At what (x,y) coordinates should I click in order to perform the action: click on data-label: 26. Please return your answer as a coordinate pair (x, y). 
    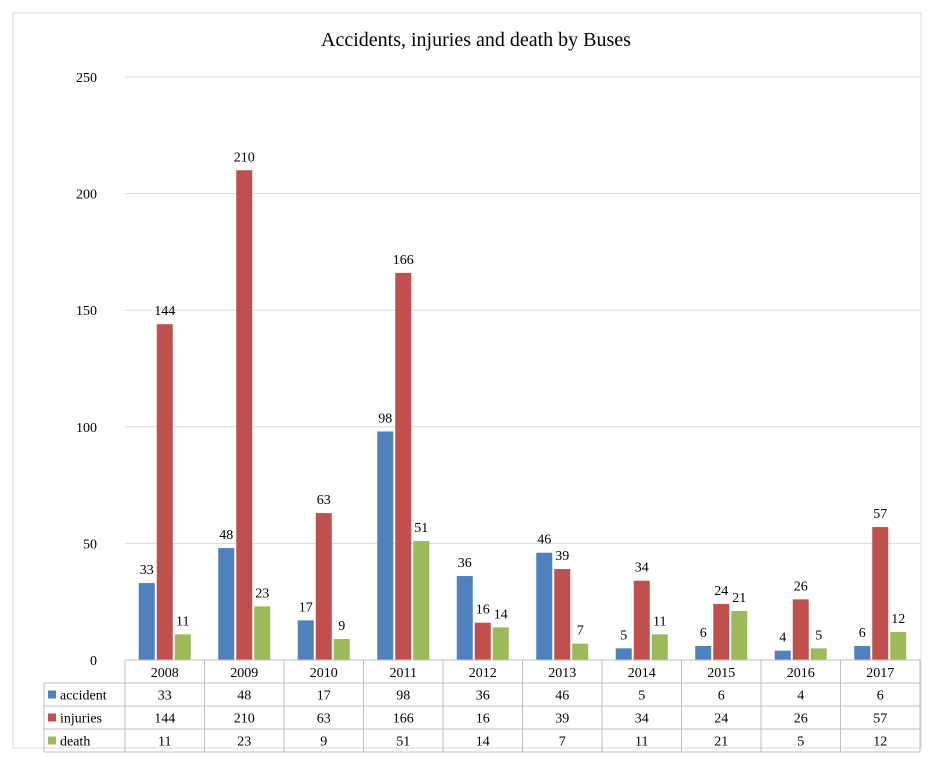
    Looking at the image, I should click on (801, 586).